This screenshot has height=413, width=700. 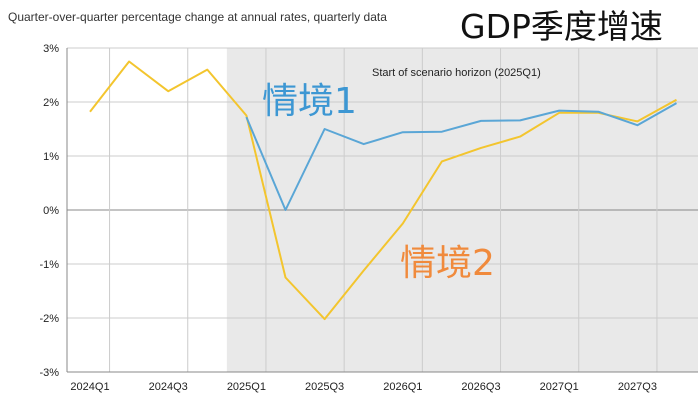 I want to click on y-tick-label: 1%, so click(x=51, y=157).